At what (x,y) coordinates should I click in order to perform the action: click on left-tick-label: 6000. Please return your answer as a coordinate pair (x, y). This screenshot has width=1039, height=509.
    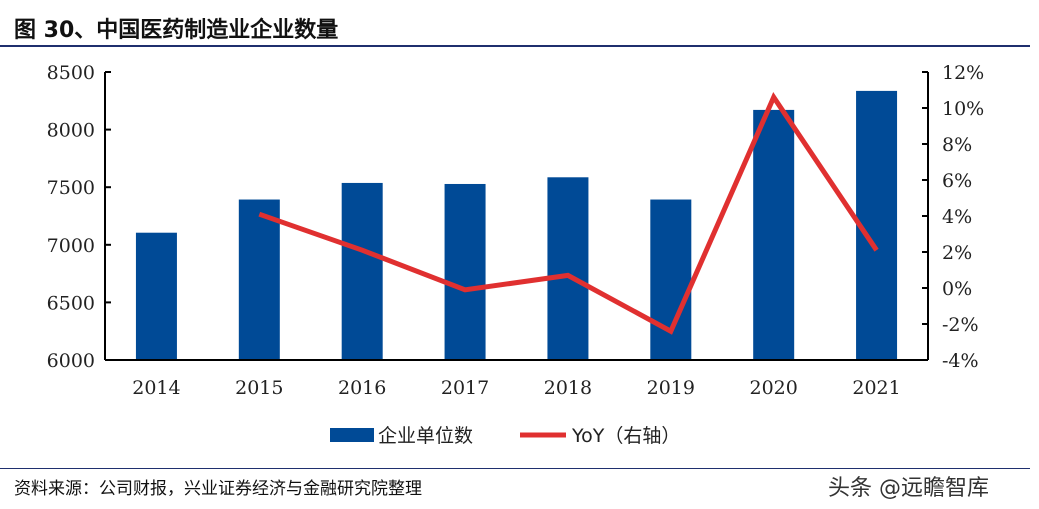
    Looking at the image, I should click on (71, 361).